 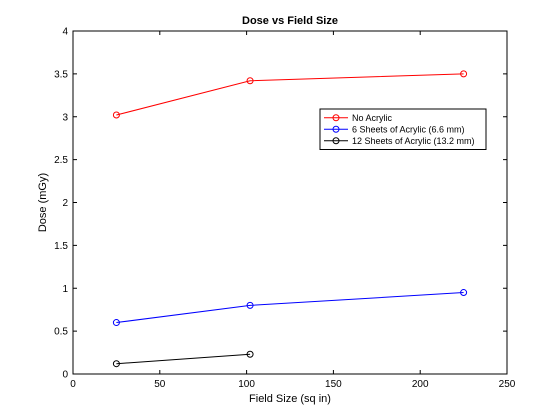 What do you see at coordinates (43, 202) in the screenshot?
I see `y-axis-label: Dose (mGy)` at bounding box center [43, 202].